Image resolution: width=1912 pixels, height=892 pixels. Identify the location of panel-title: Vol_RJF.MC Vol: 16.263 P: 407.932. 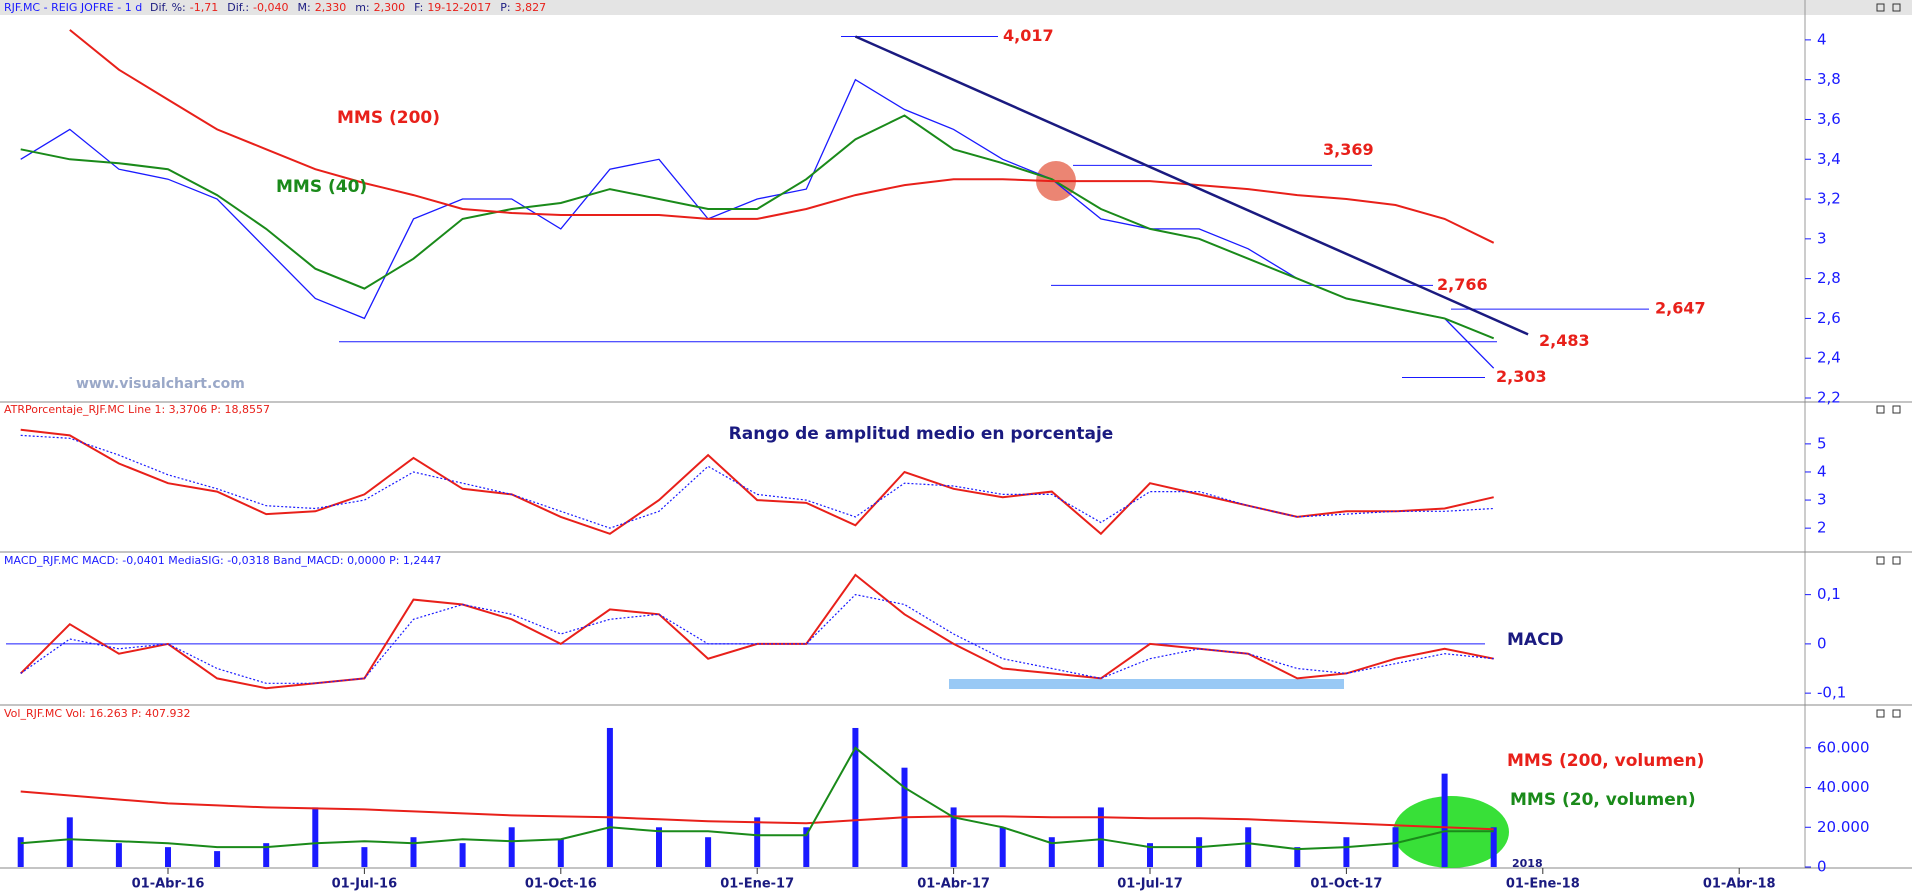
(97, 713).